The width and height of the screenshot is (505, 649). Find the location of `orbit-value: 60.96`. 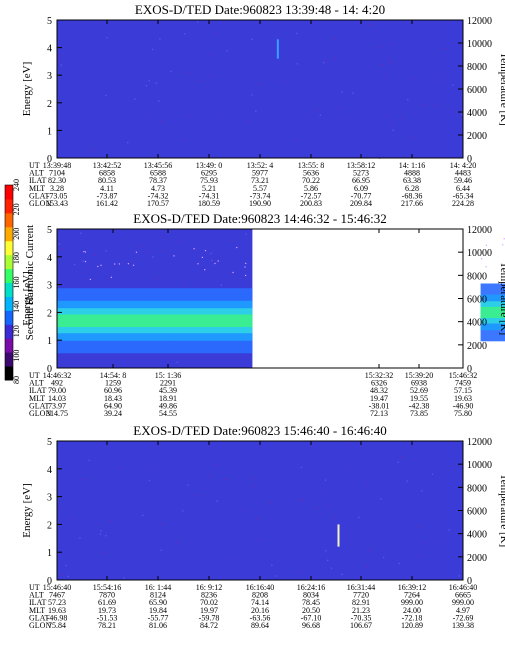

orbit-value: 60.96 is located at coordinates (113, 390).